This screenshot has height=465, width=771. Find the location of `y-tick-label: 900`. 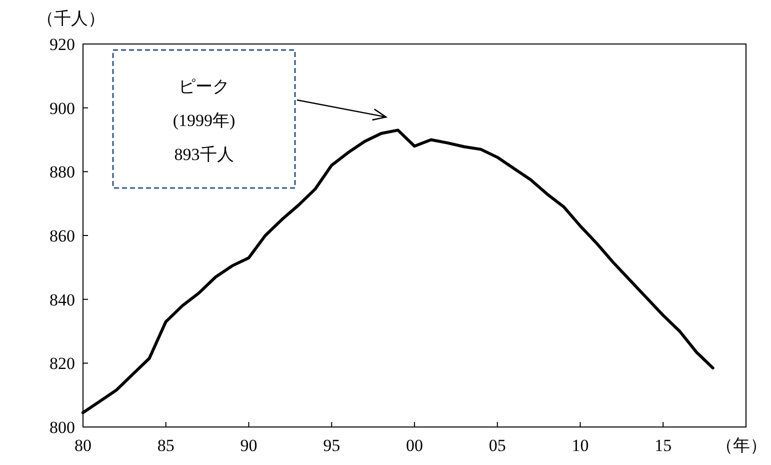

y-tick-label: 900 is located at coordinates (62, 108).